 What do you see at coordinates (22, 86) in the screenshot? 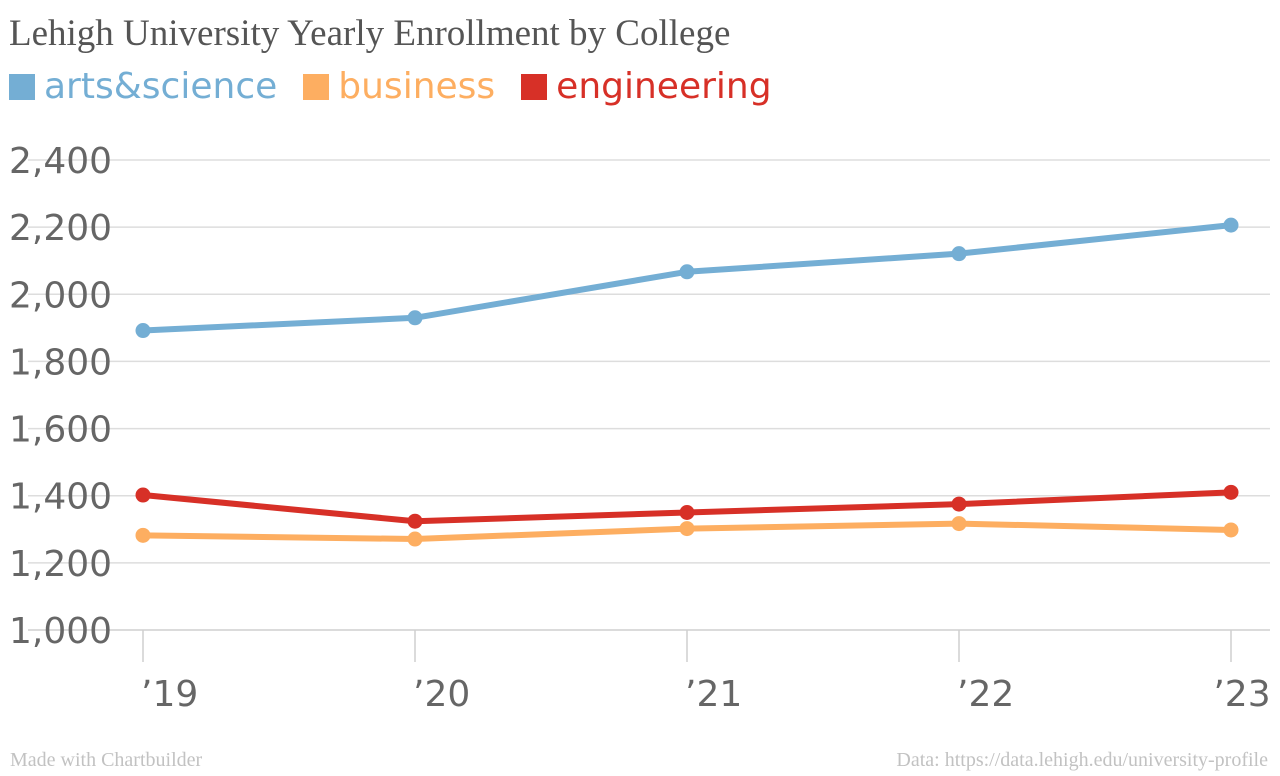
I see `legend-swatch-arts-science` at bounding box center [22, 86].